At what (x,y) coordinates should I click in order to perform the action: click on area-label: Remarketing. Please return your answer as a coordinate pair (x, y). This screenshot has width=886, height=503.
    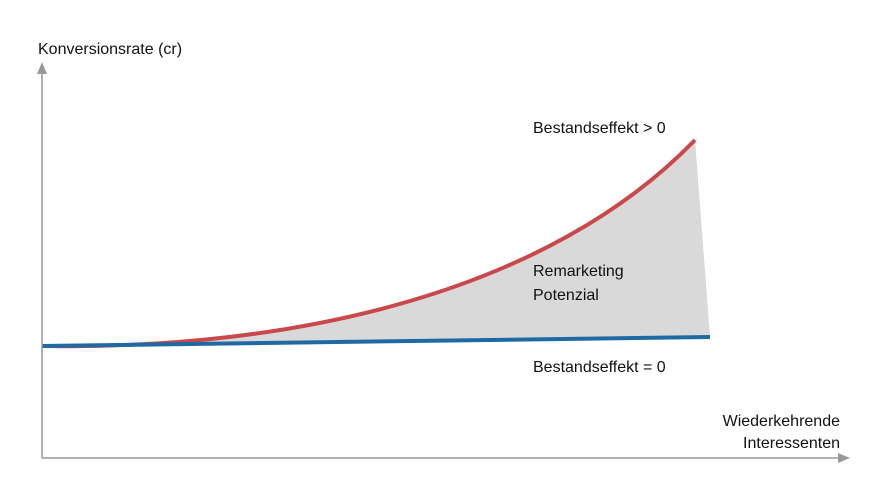
    Looking at the image, I should click on (578, 271).